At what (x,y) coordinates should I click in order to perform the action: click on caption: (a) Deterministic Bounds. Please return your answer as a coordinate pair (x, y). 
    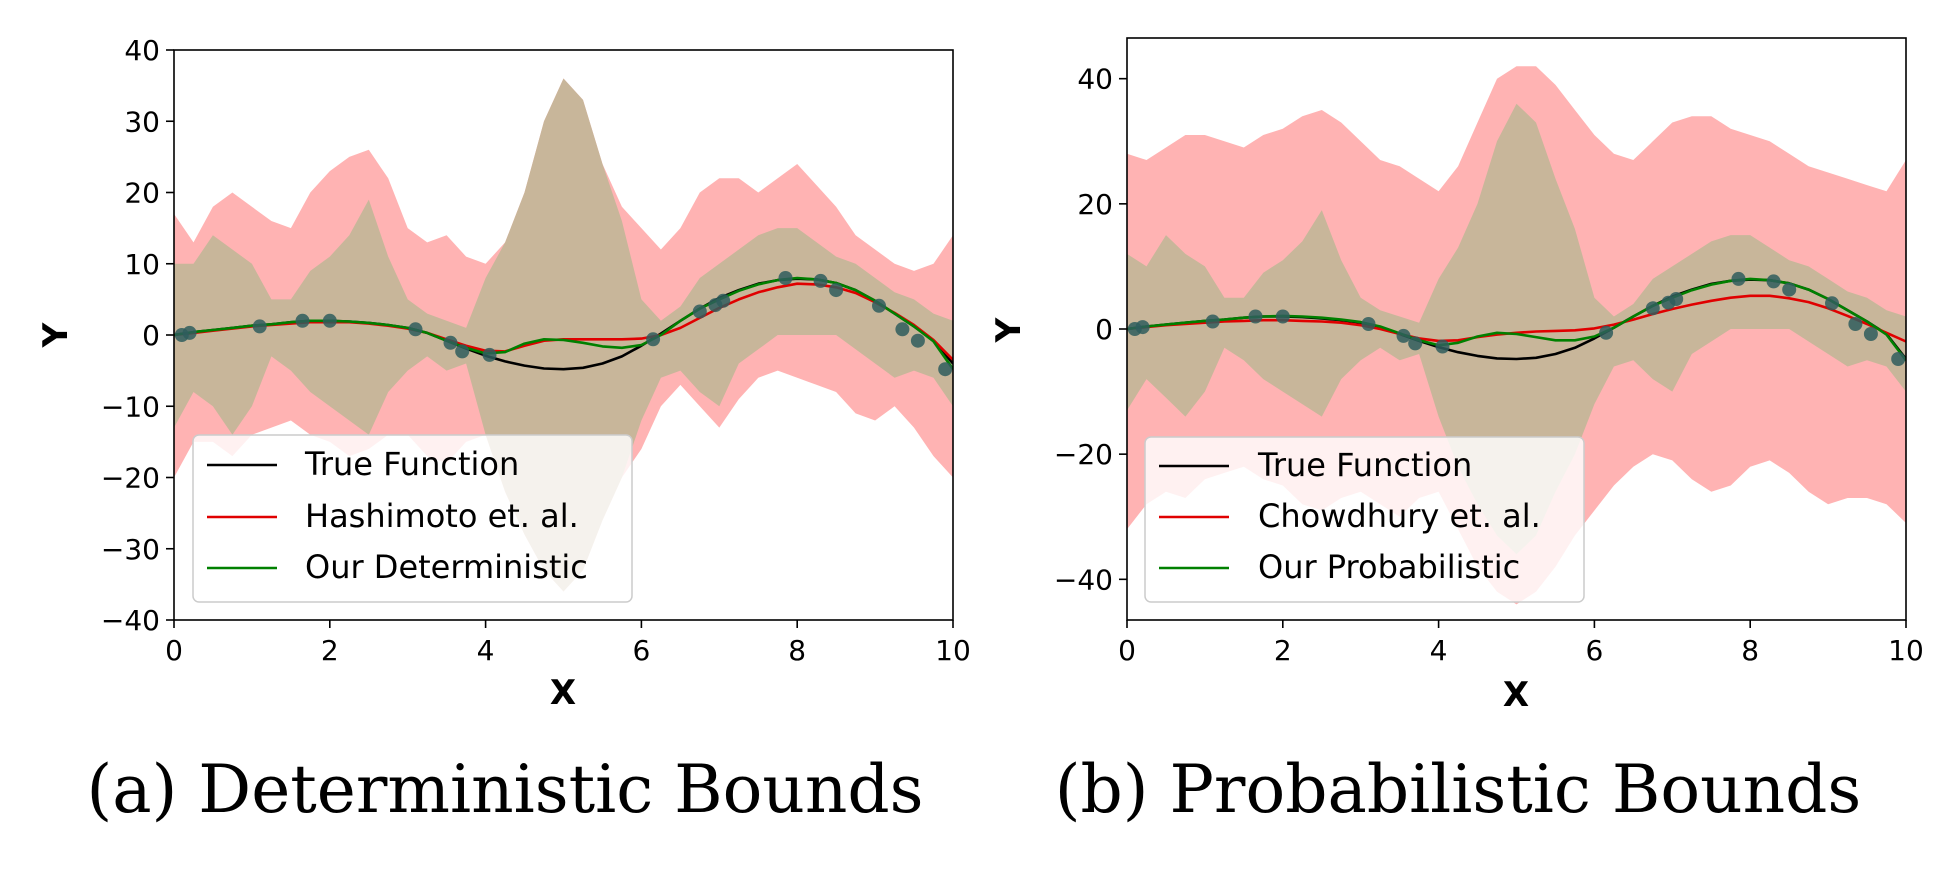
    Looking at the image, I should click on (504, 789).